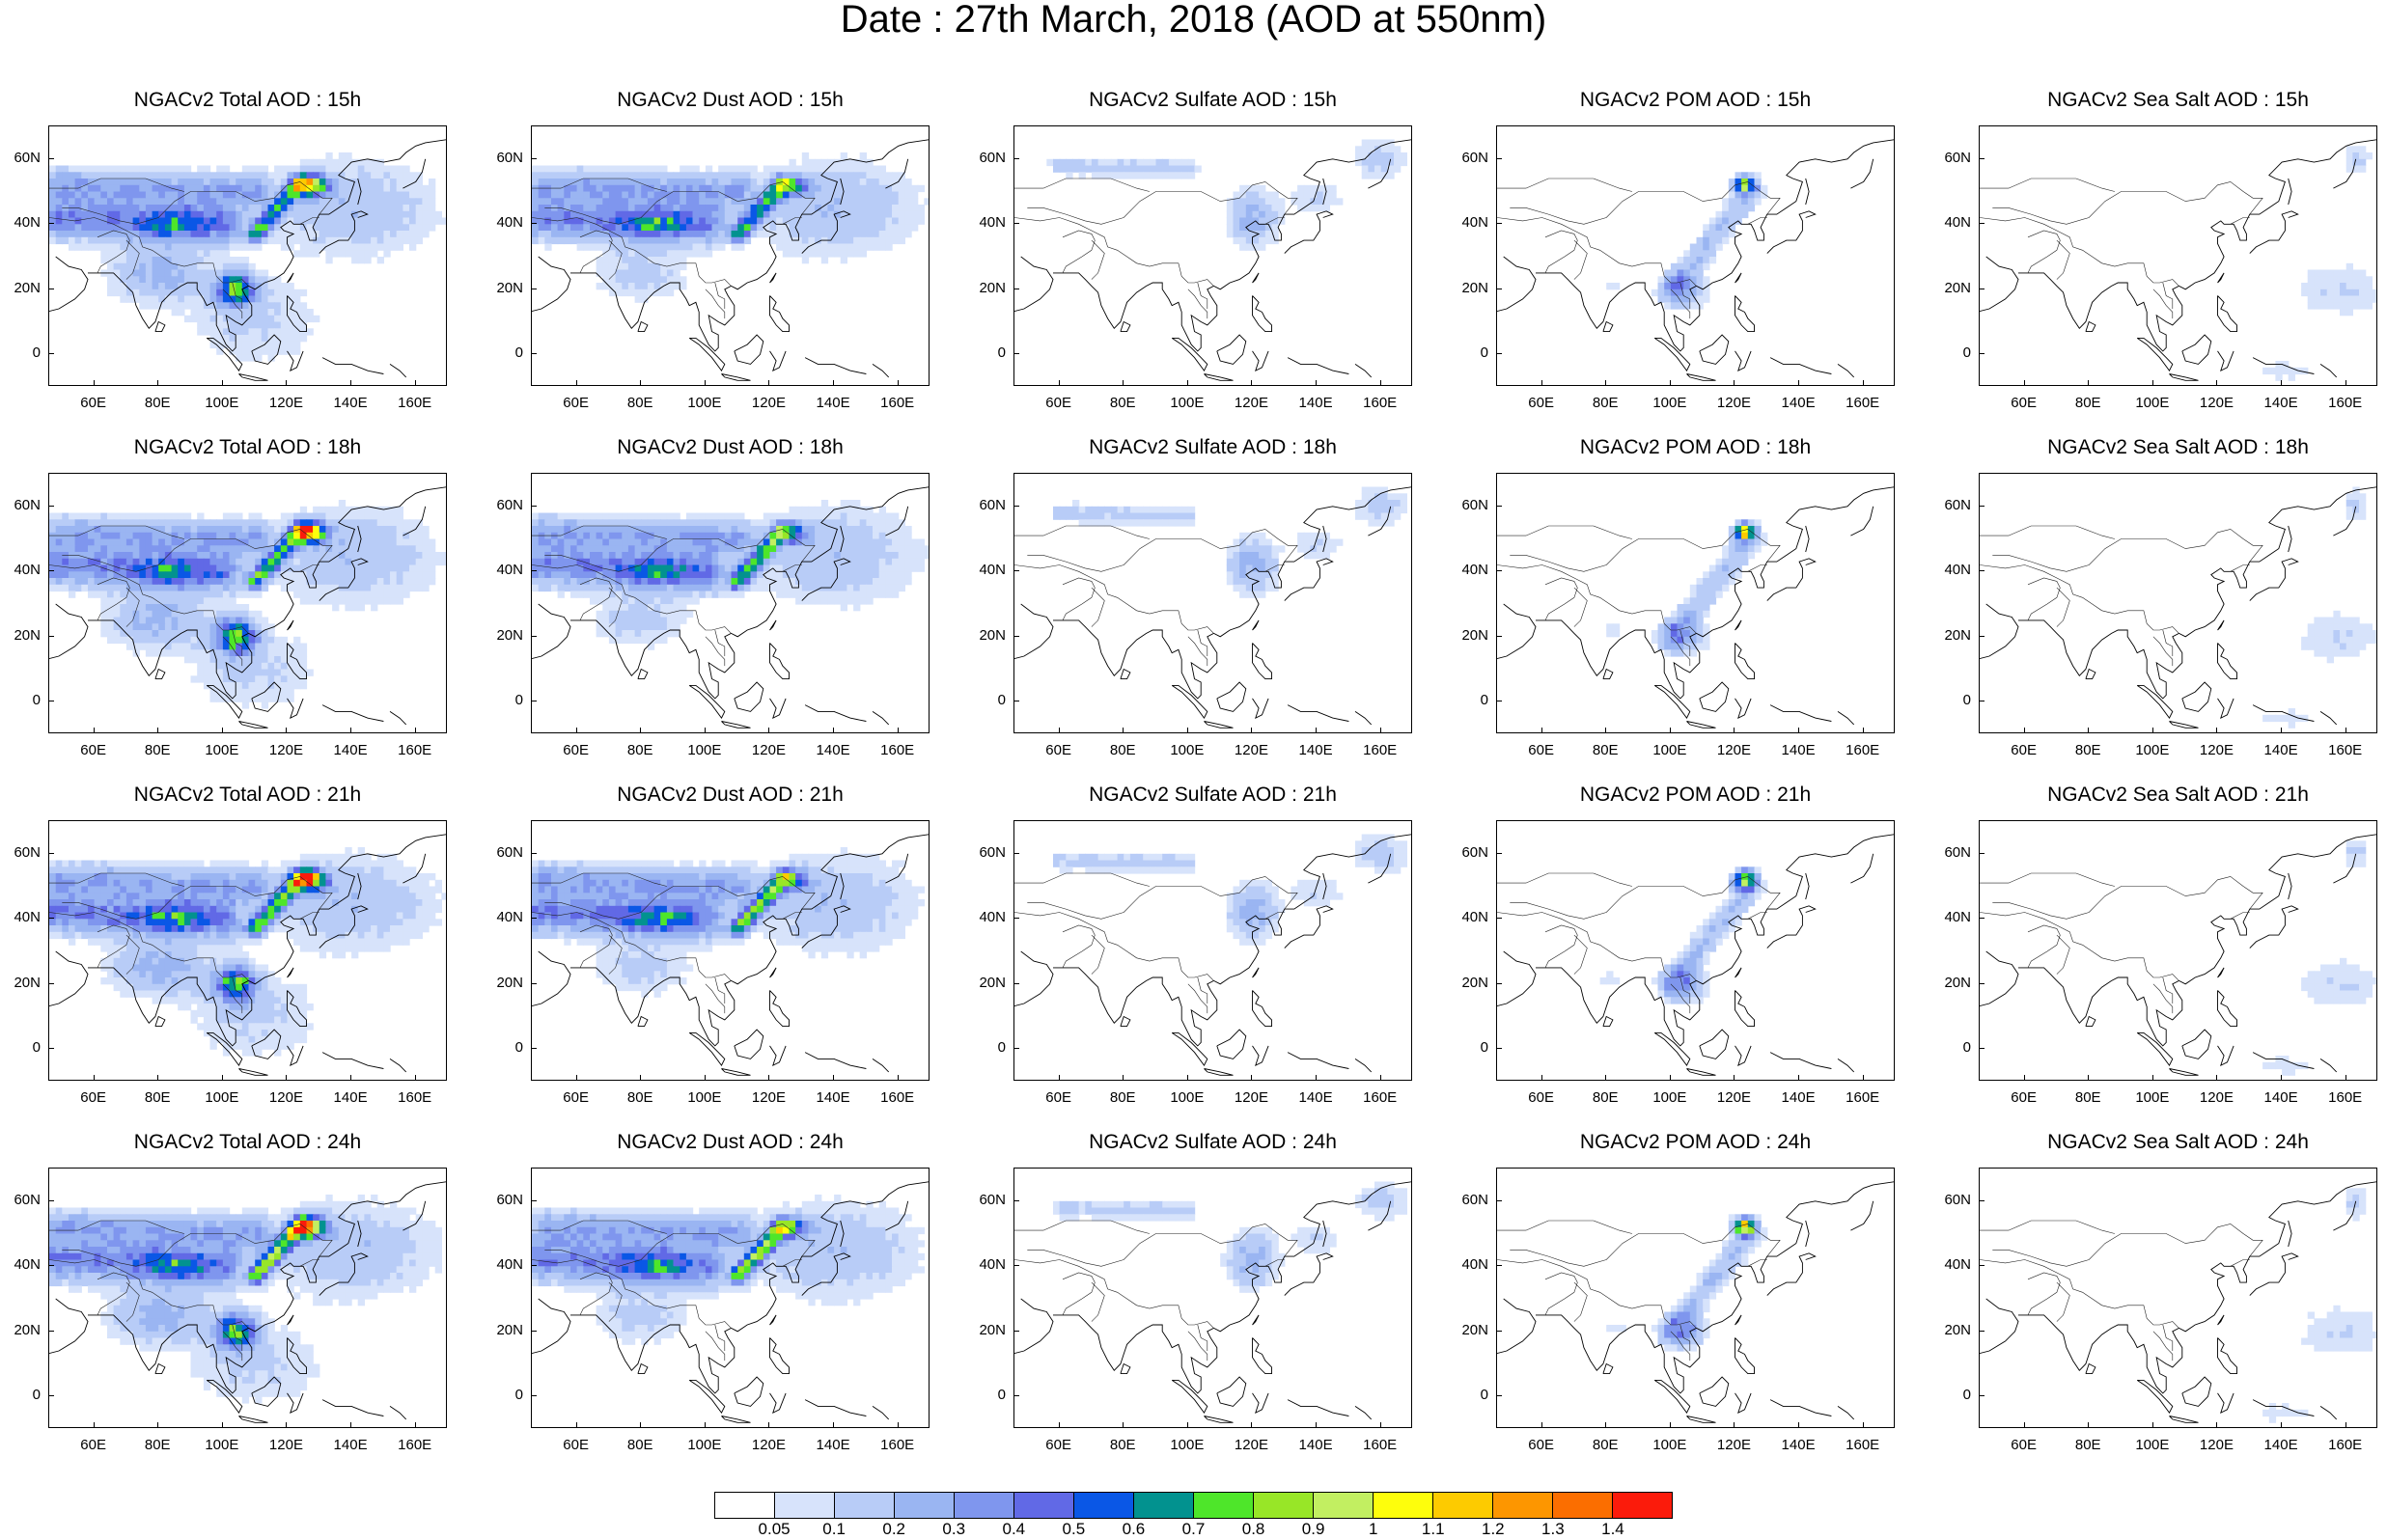 The image size is (2387, 1540). Describe the element at coordinates (1313, 1529) in the screenshot. I see `colorbar-label: 0.9` at that location.